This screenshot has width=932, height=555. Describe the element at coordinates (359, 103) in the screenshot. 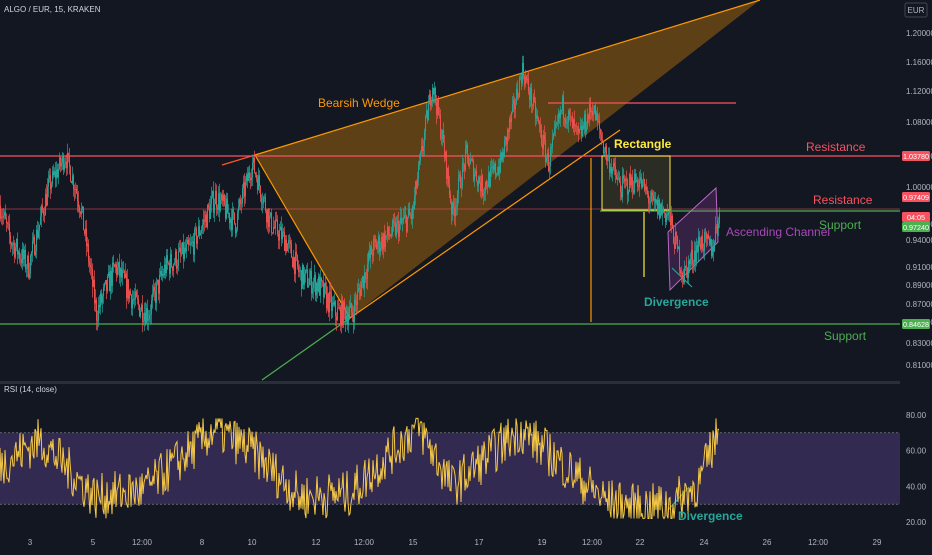

I see `annotation-label: Bearsih Wedge` at that location.